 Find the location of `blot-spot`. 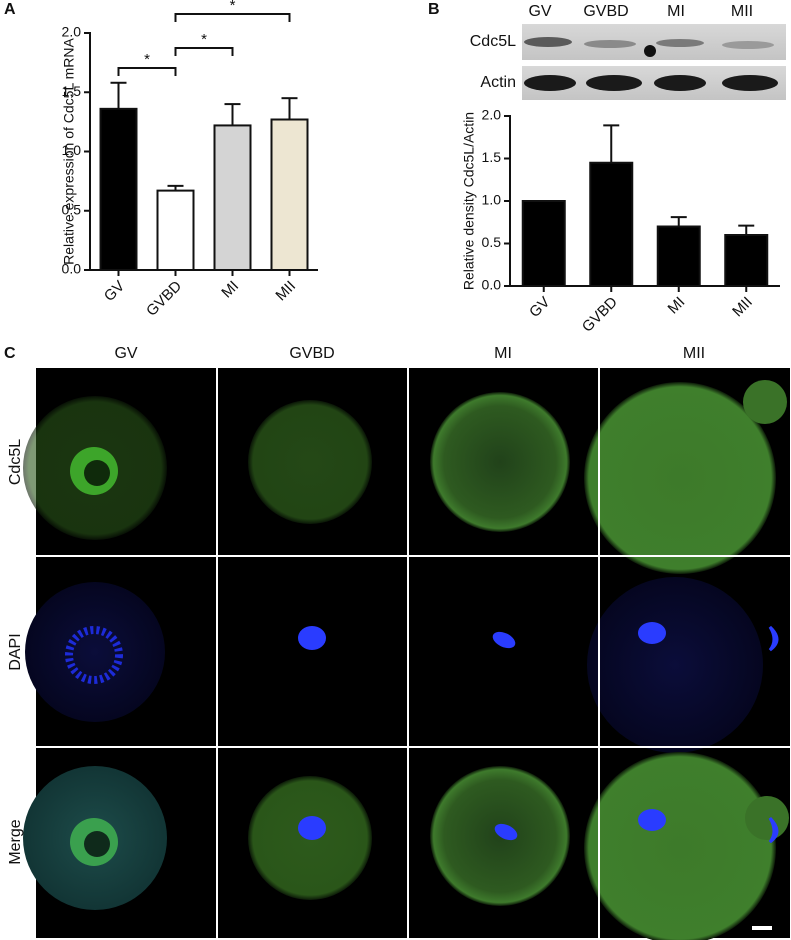

blot-spot is located at coordinates (650, 51).